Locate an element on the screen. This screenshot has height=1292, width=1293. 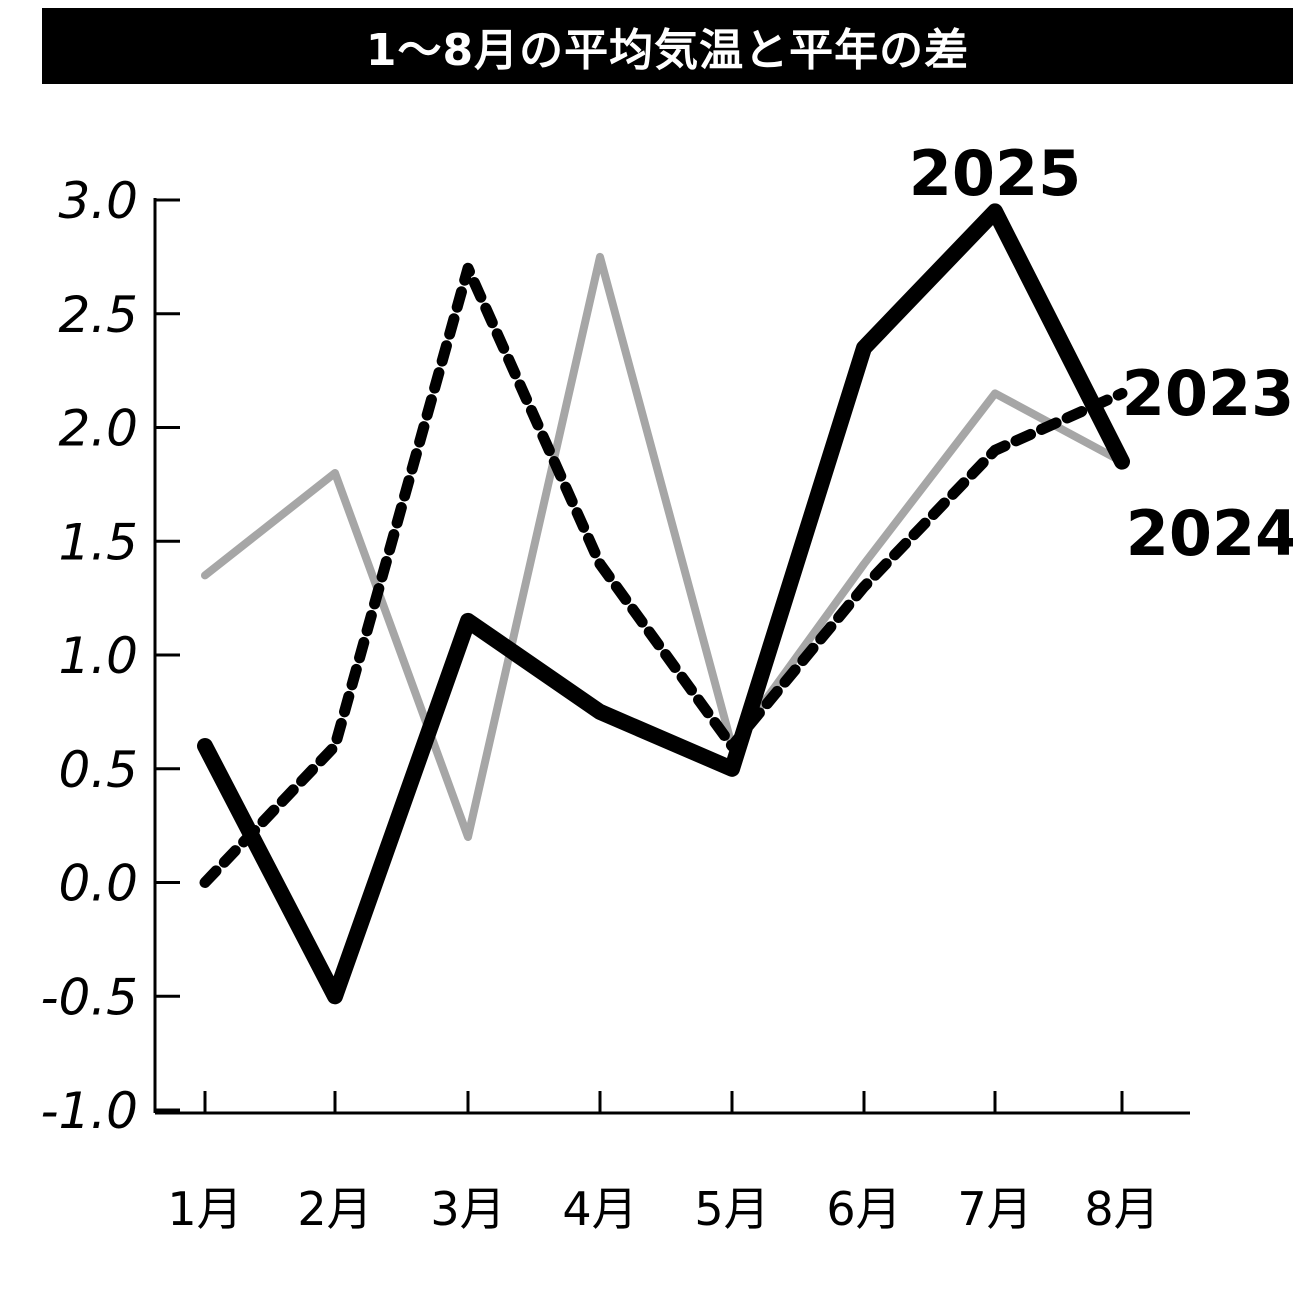
y-tick-label: 2.5 is located at coordinates (98, 315).